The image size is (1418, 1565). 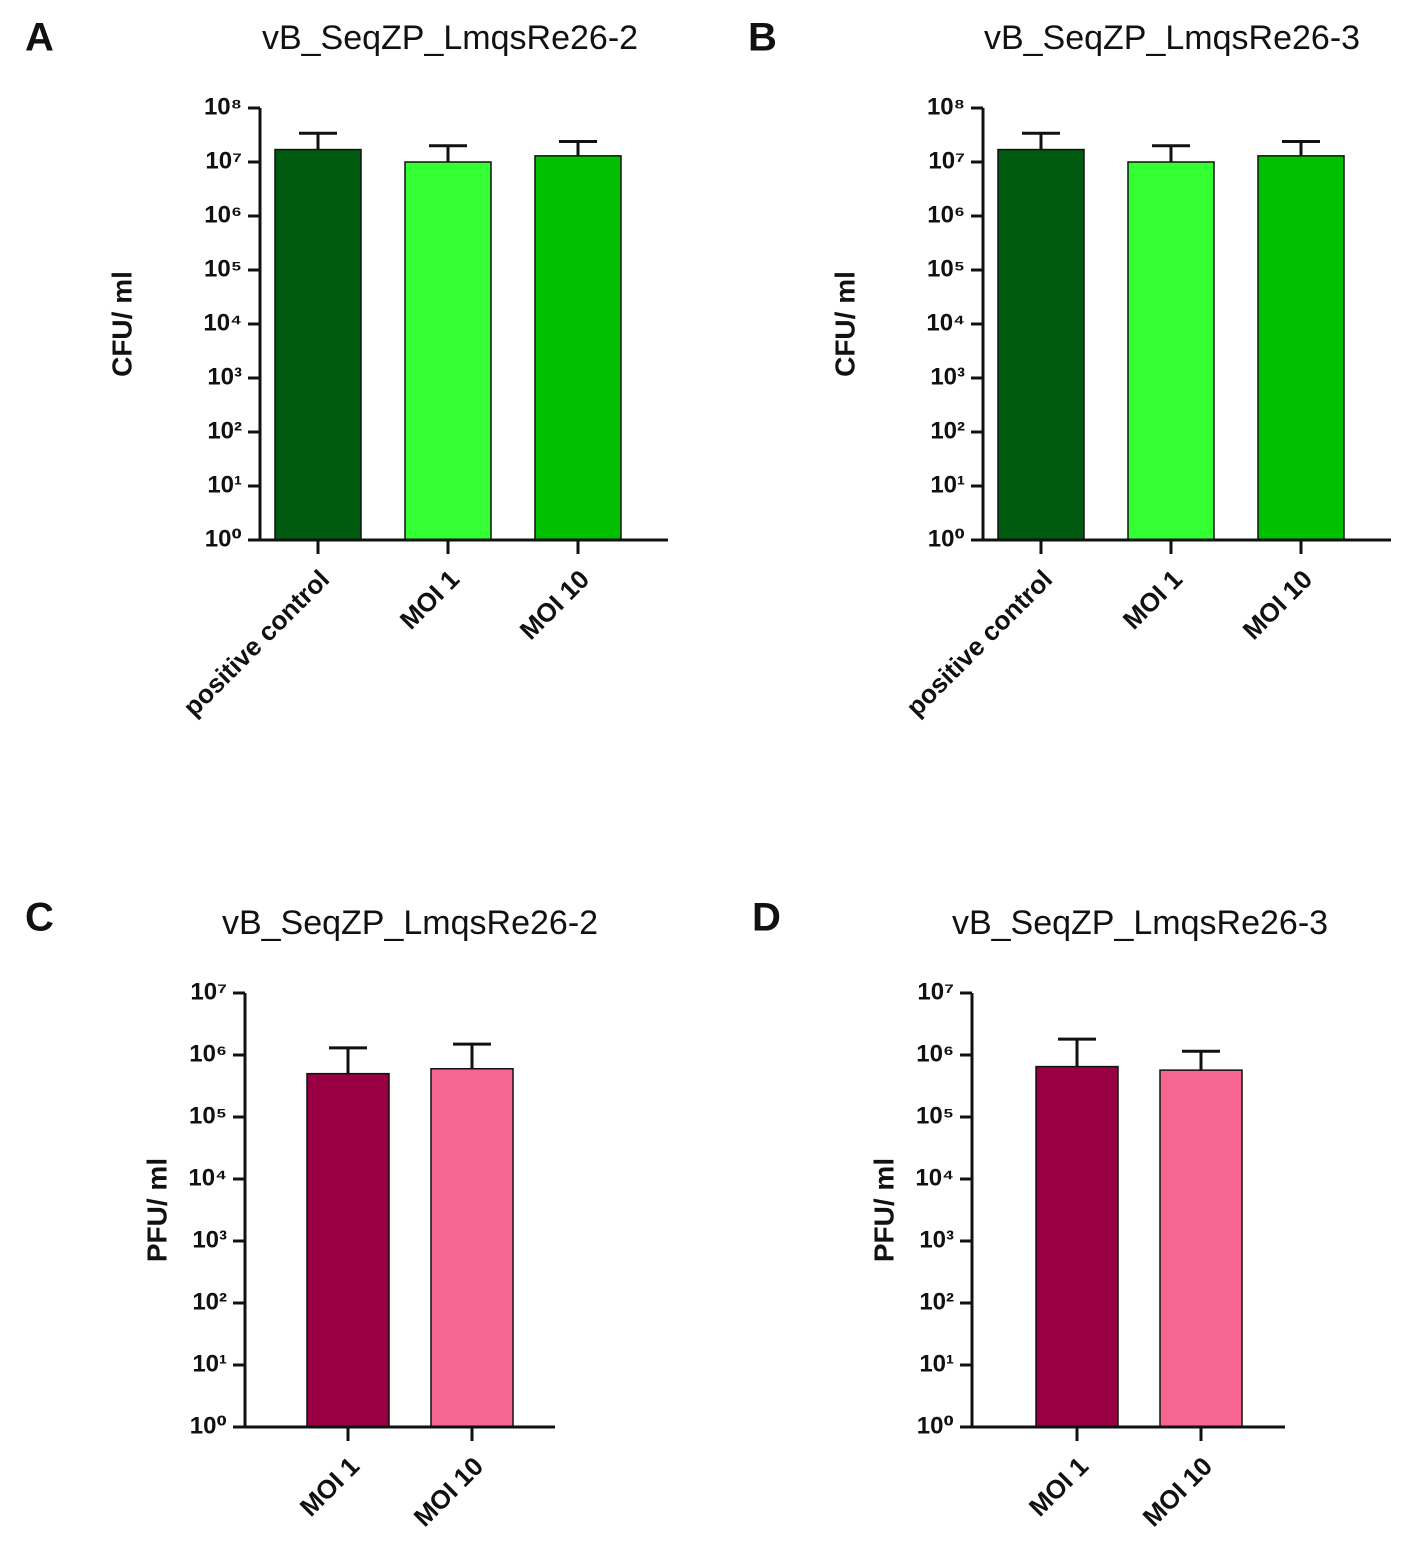 What do you see at coordinates (39, 38) in the screenshot?
I see `panel-letter: A` at bounding box center [39, 38].